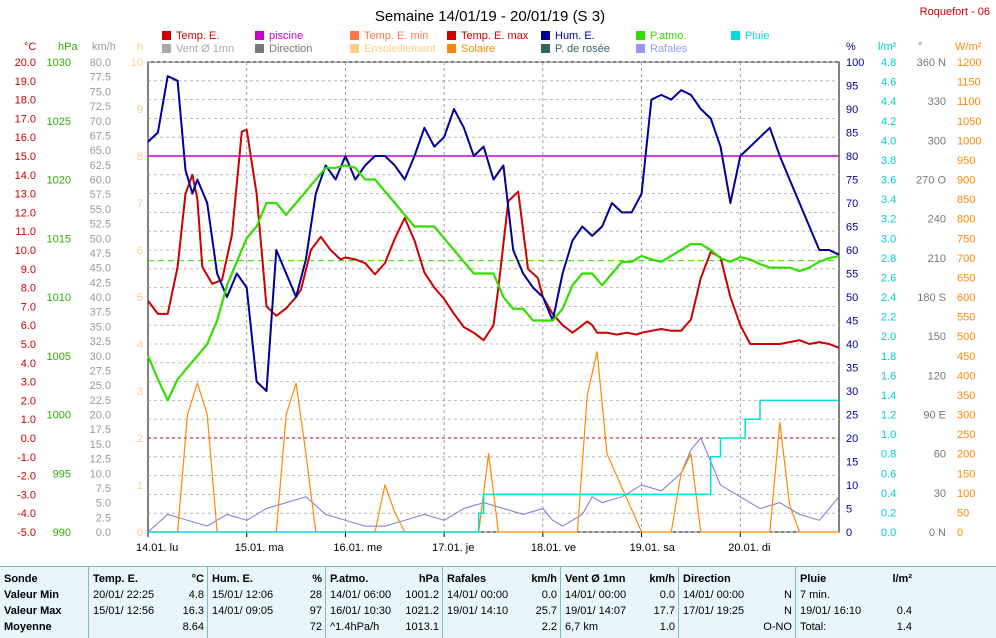 This screenshot has height=638, width=996. Describe the element at coordinates (904, 611) in the screenshot. I see `cell-value: 0.4` at that location.